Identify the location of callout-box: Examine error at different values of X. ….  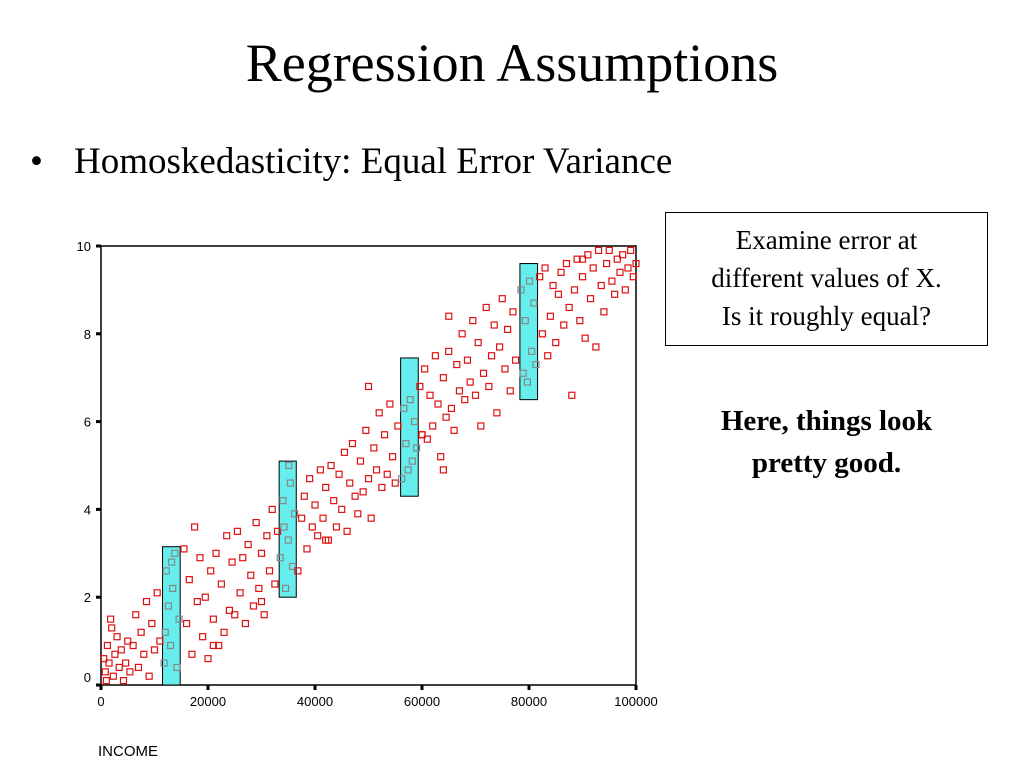
(826, 279).